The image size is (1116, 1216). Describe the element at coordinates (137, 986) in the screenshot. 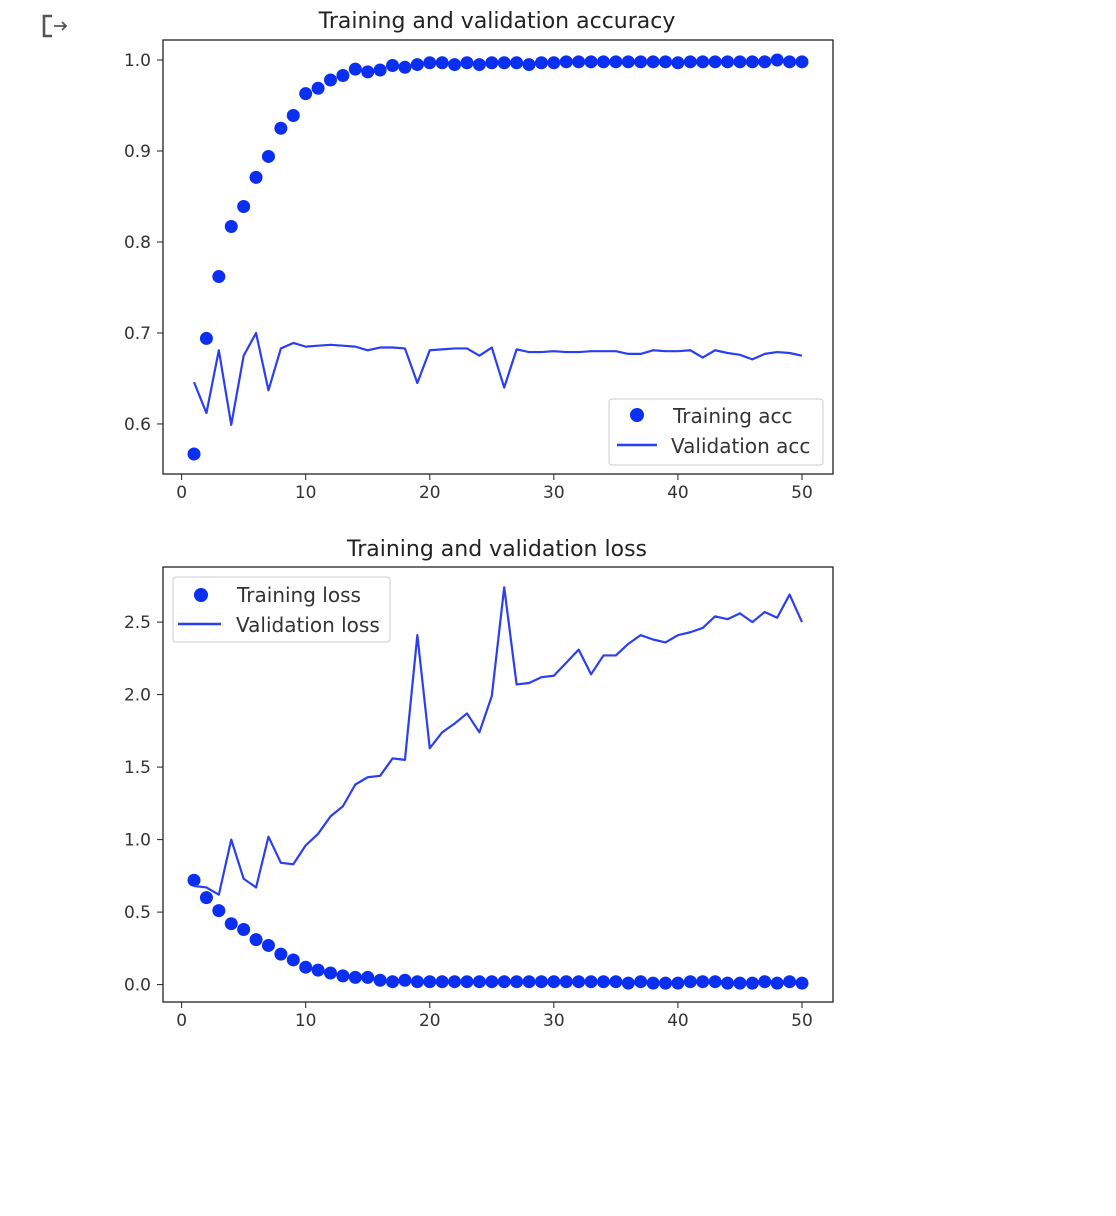

I see `y-tick-label: 0.0` at that location.